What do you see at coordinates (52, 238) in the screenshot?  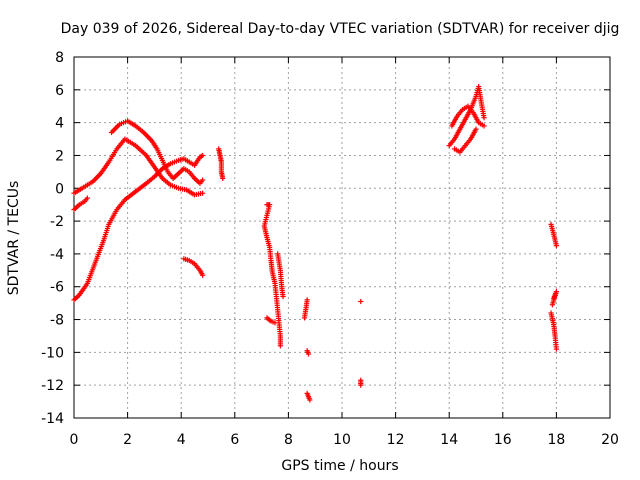 I see `y-tick-labels: -14 -12 -10 -8 -6 -4 -2 0 2 4 6 8` at bounding box center [52, 238].